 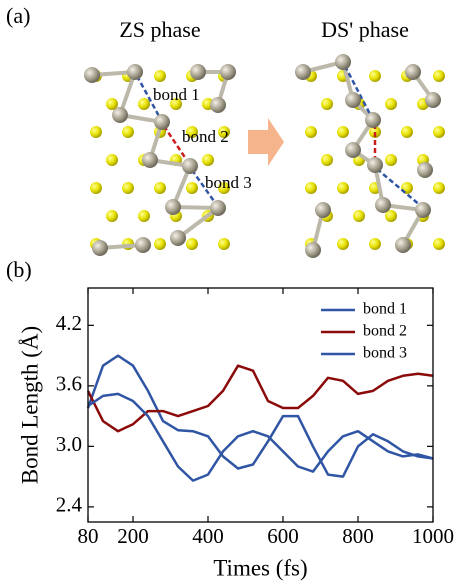 I want to click on structure-title: DS' phase, so click(x=365, y=29).